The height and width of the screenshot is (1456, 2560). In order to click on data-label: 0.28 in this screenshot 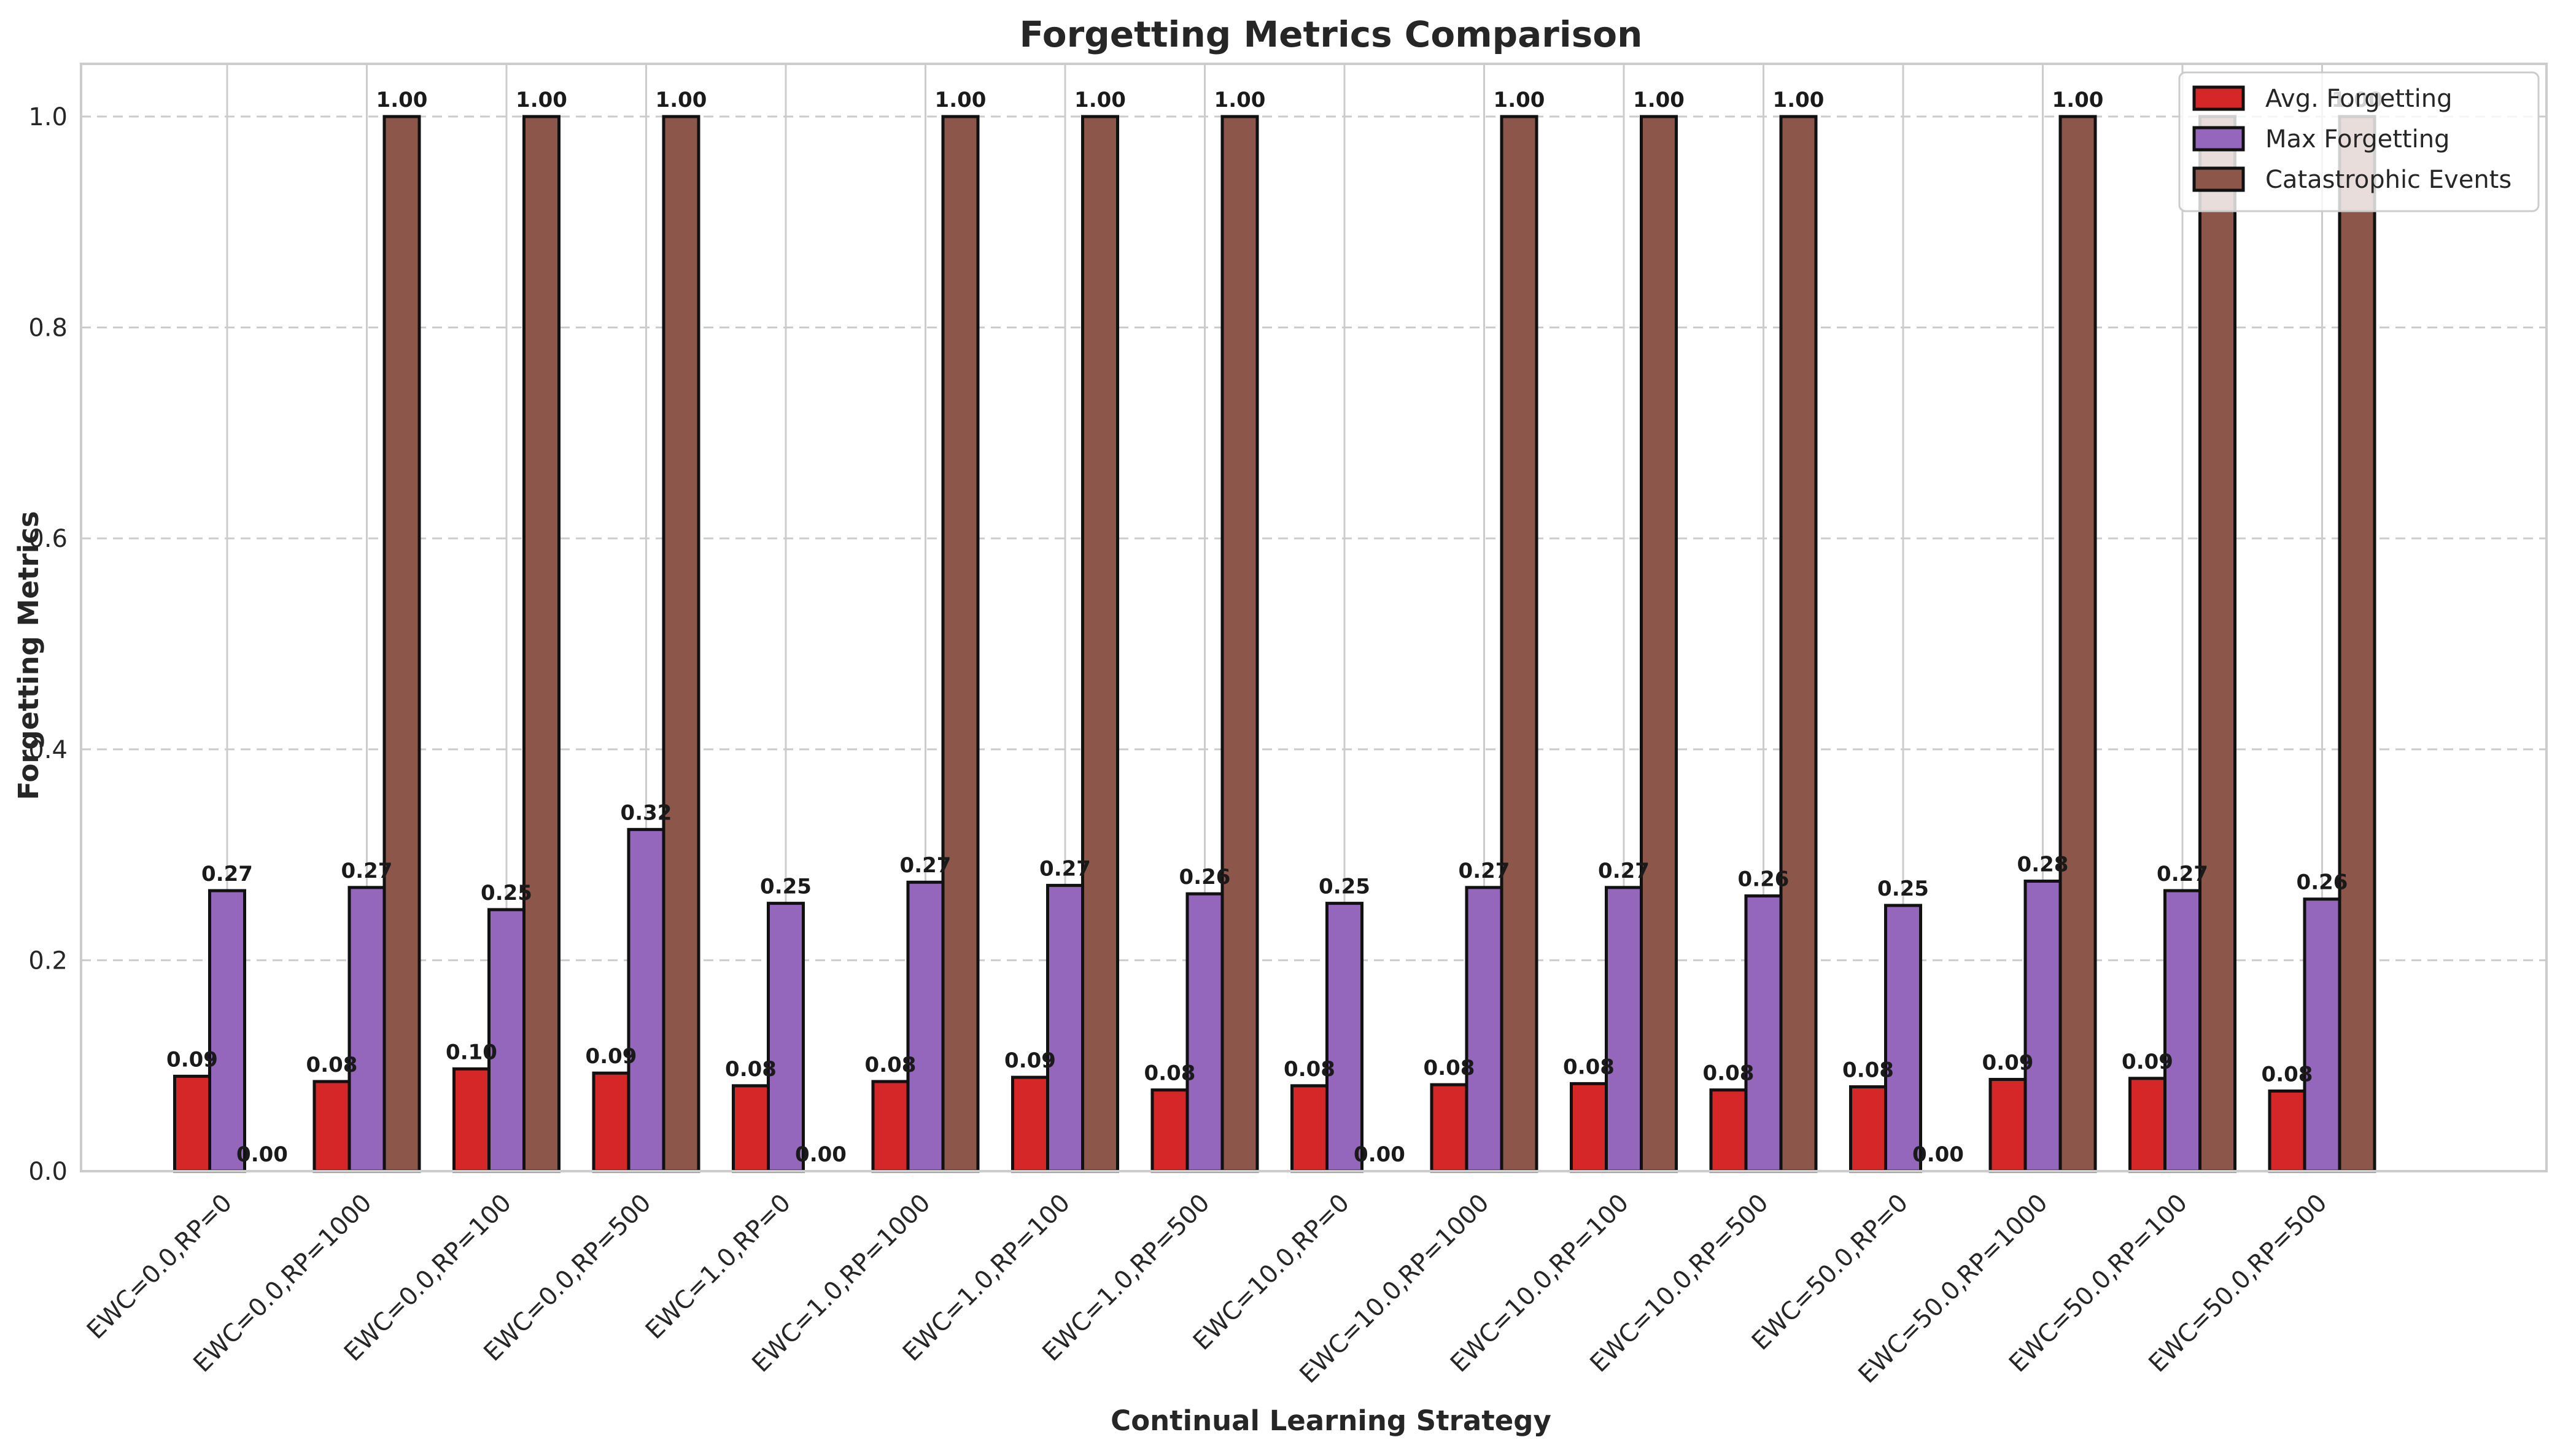, I will do `click(2043, 865)`.